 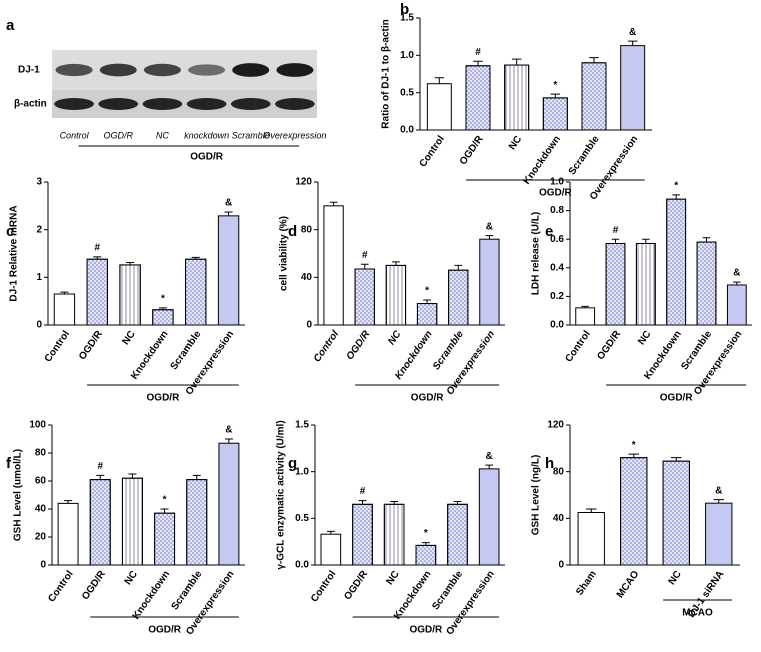 What do you see at coordinates (559, 471) in the screenshot?
I see `y-tick-label: 80` at bounding box center [559, 471].